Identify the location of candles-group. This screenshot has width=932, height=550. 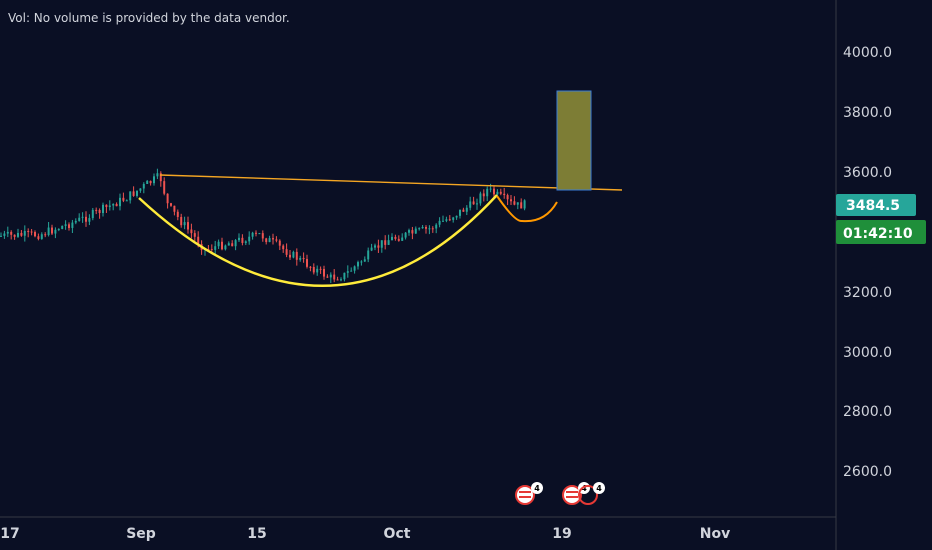
(263, 225).